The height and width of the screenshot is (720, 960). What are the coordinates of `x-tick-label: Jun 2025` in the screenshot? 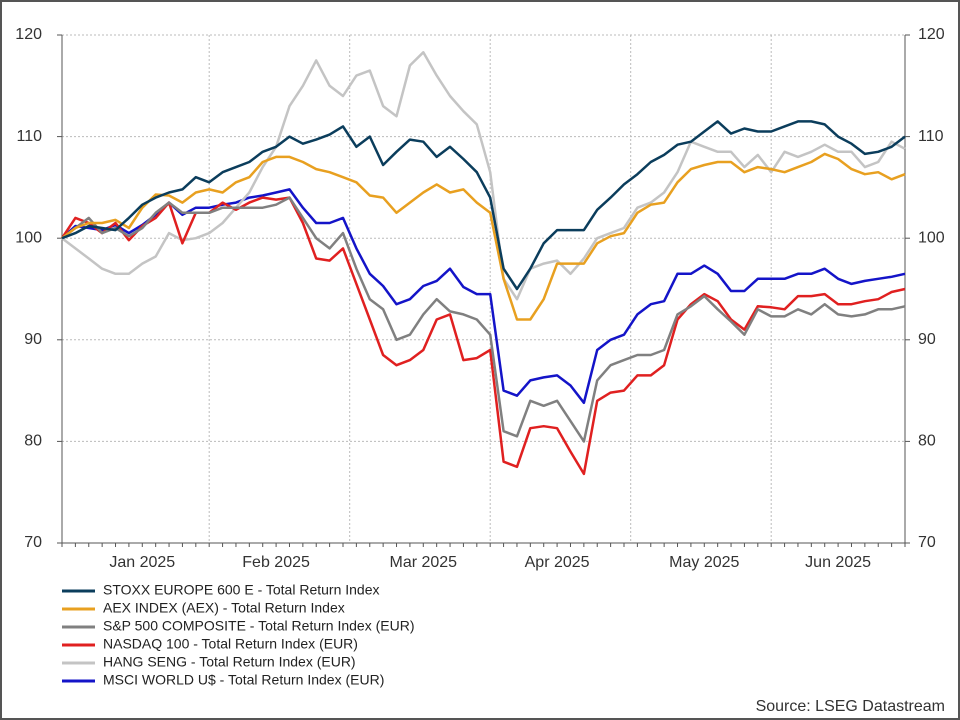 It's located at (838, 562).